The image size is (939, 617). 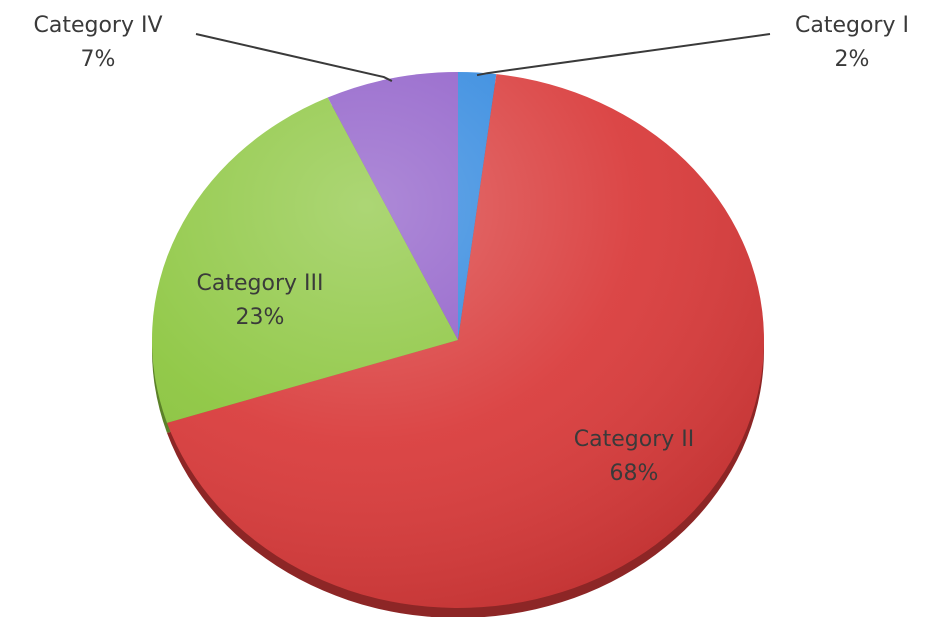 I want to click on slice-value-category-iv: 7%, so click(x=98, y=59).